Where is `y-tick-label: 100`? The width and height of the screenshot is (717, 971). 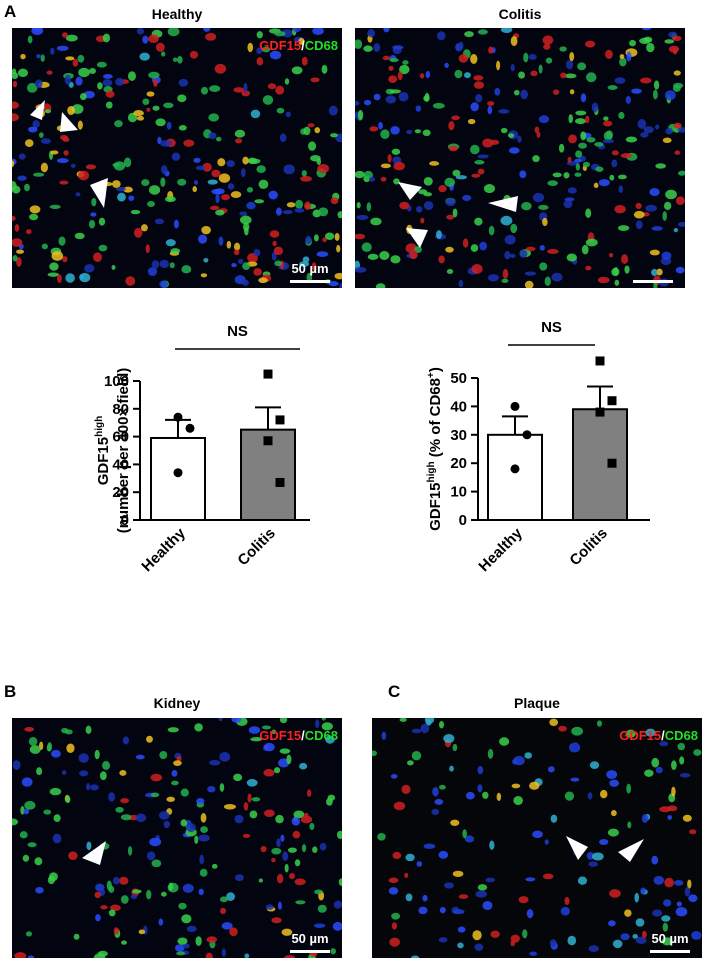
y-tick-label: 100 is located at coordinates (116, 381).